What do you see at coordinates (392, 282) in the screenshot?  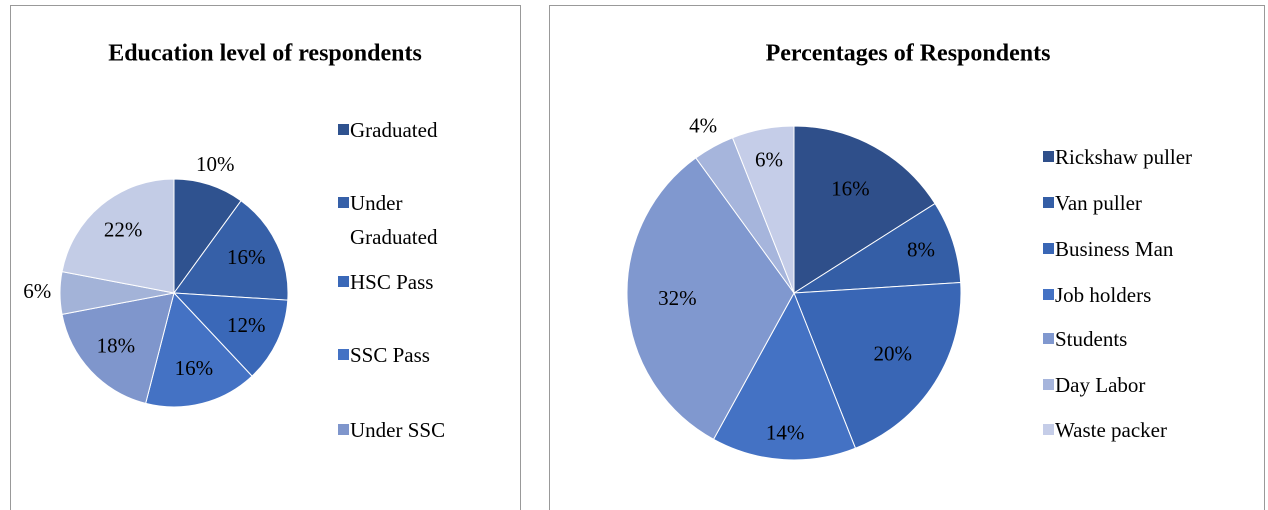 I see `legend-label: HSC Pass` at bounding box center [392, 282].